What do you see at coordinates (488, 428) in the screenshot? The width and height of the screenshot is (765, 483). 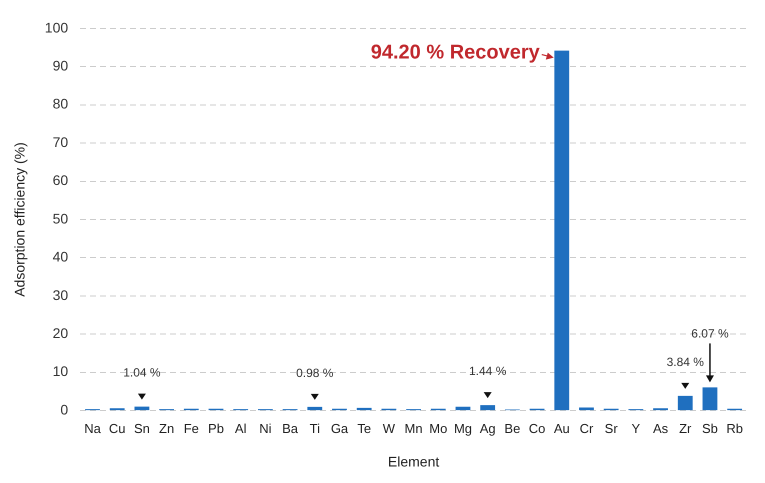 I see `x-tick-label: Ag` at bounding box center [488, 428].